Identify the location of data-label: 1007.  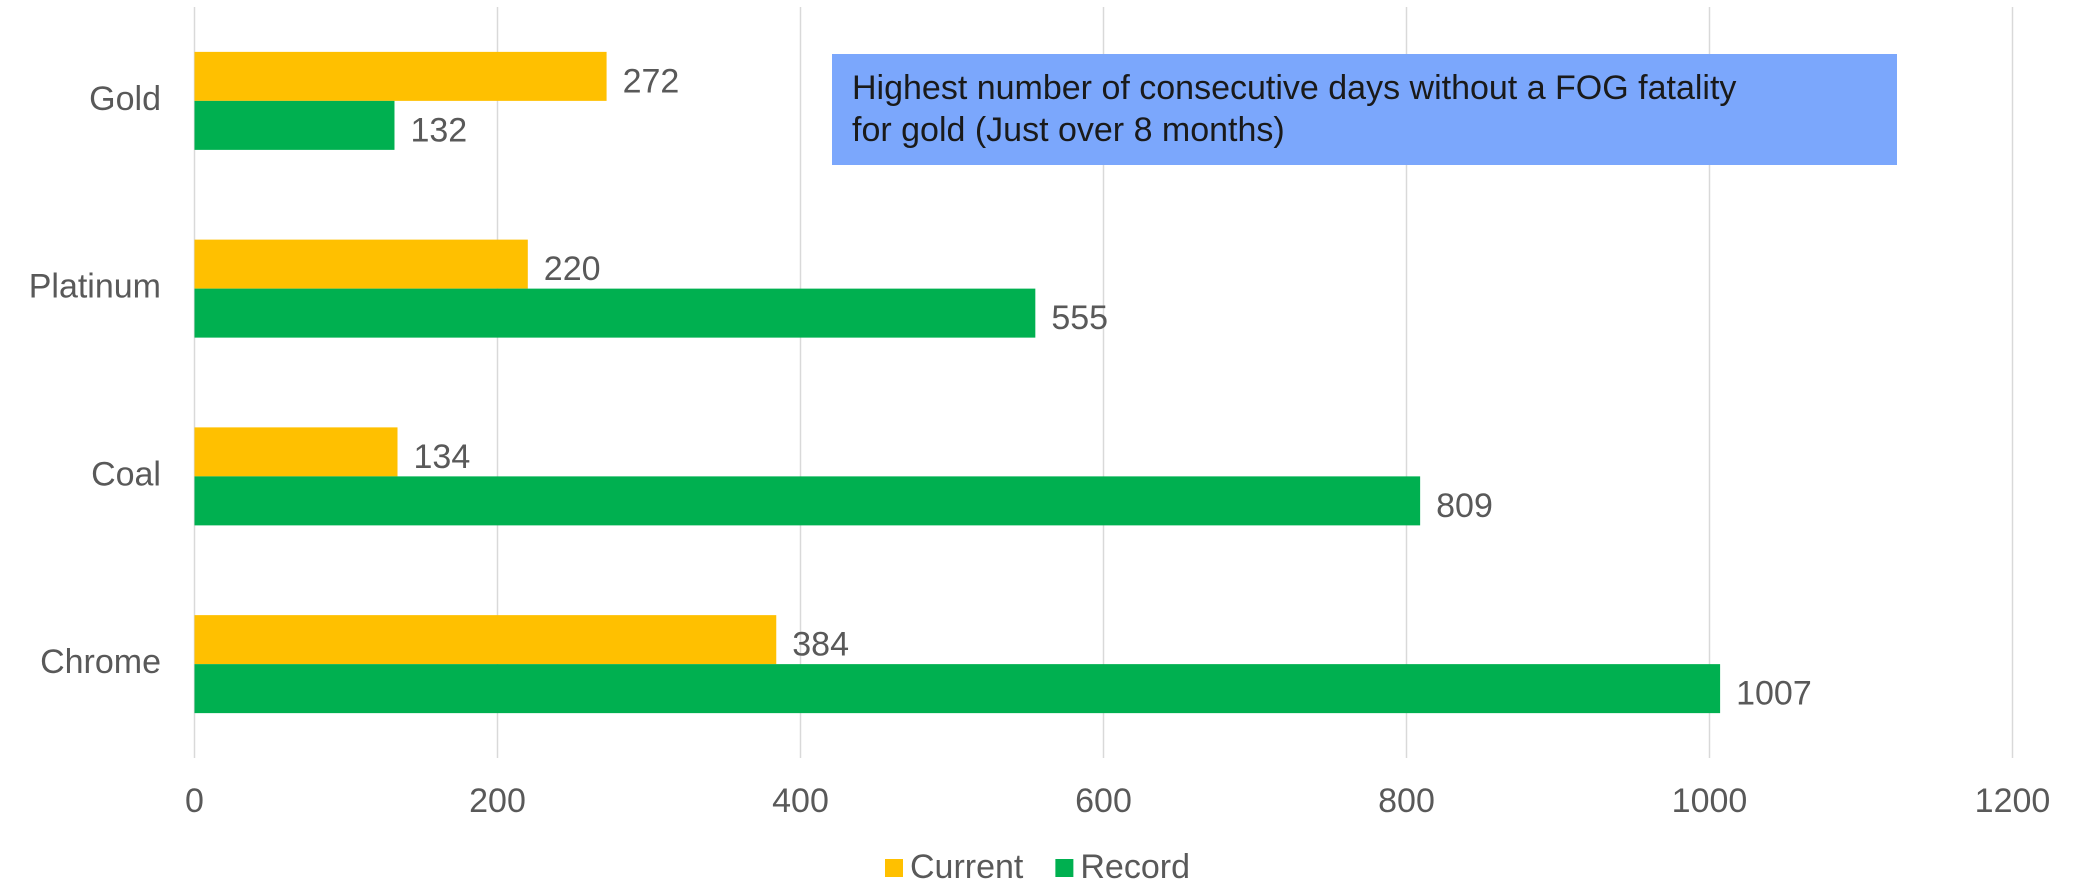
(1774, 694).